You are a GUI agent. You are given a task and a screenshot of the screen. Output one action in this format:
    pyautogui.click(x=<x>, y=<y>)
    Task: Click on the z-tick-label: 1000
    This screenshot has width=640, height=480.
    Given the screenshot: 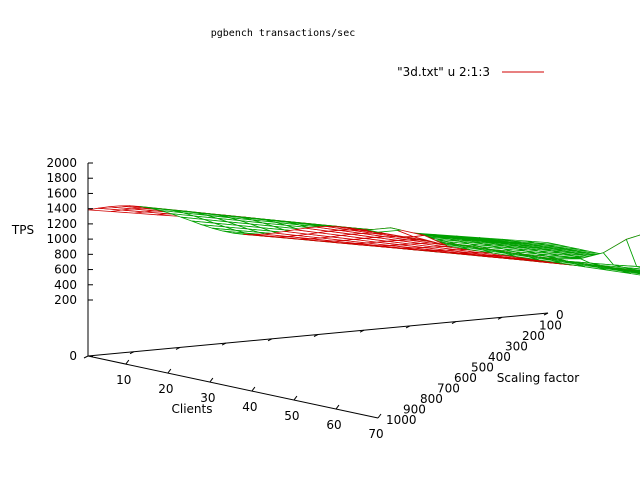 What is the action you would take?
    pyautogui.click(x=61, y=239)
    